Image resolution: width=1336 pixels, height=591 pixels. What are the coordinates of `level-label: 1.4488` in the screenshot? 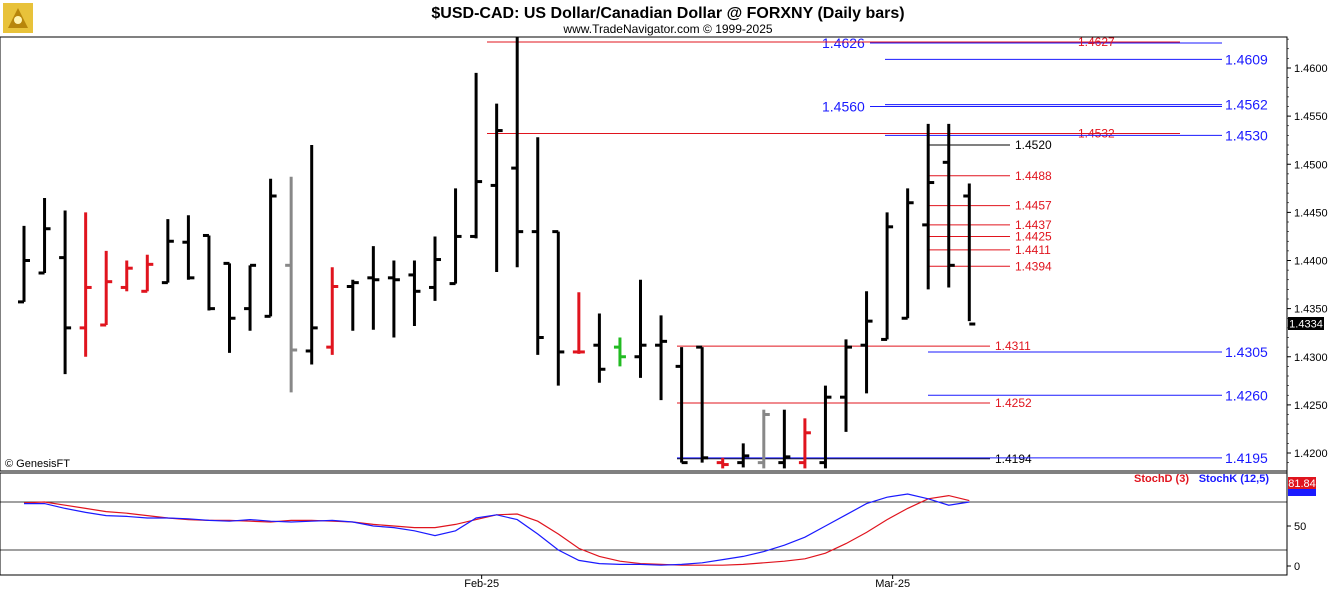 It's located at (1033, 176).